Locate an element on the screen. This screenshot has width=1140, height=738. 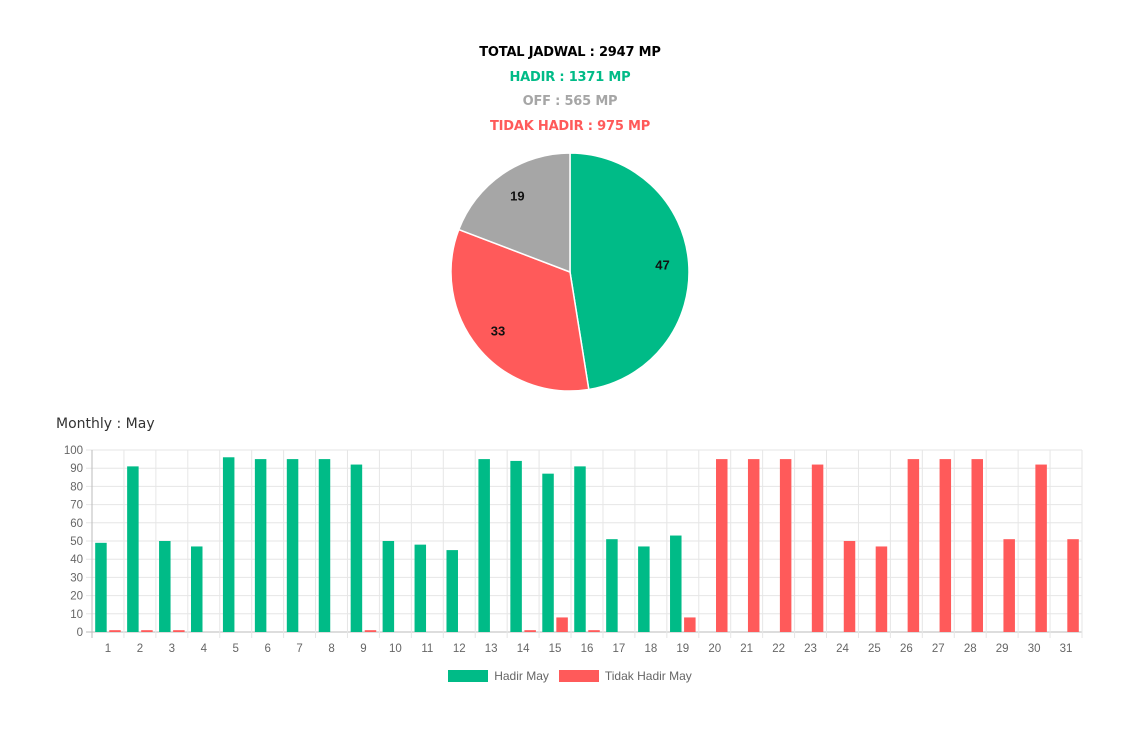
x-tick-label: 9 is located at coordinates (363, 649).